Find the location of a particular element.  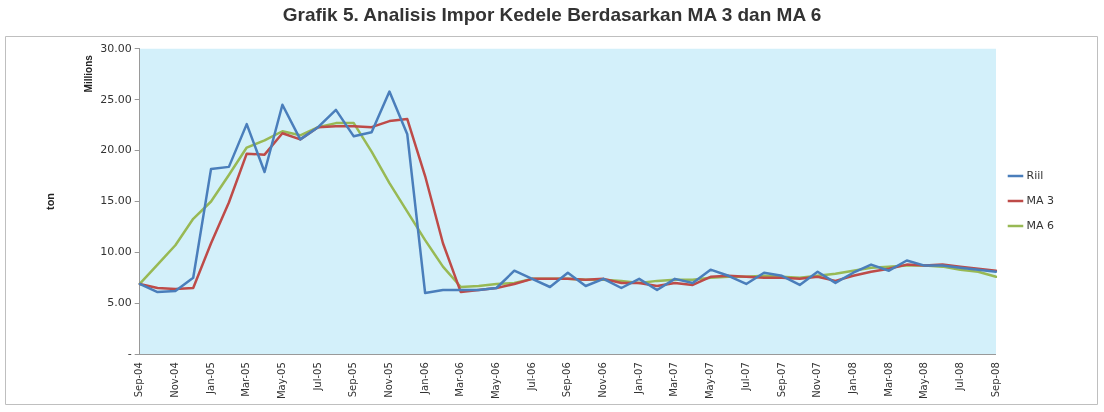

x-tick-label: Jan-06 is located at coordinates (424, 378).